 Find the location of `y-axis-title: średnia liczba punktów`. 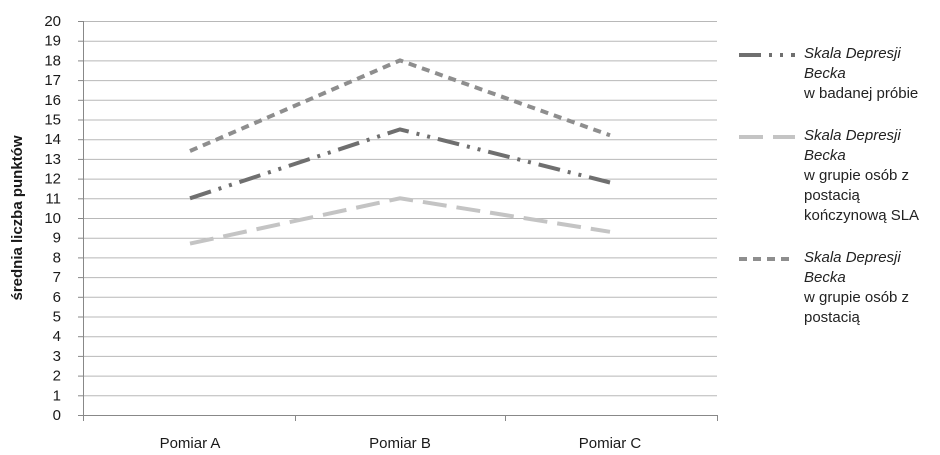

y-axis-title: średnia liczba punktów is located at coordinates (17, 217).